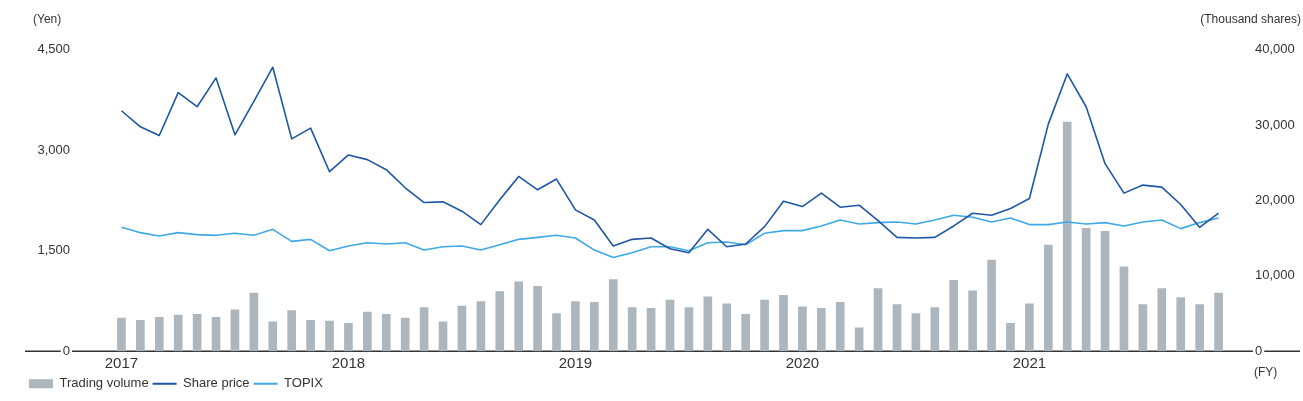 Image resolution: width=1303 pixels, height=401 pixels. I want to click on x-tick-label: 2021, so click(1029, 363).